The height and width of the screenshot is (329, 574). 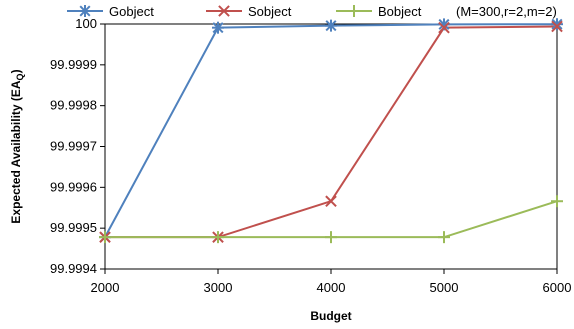 What do you see at coordinates (73, 146) in the screenshot?
I see `y-tick-label: 99.9997` at bounding box center [73, 146].